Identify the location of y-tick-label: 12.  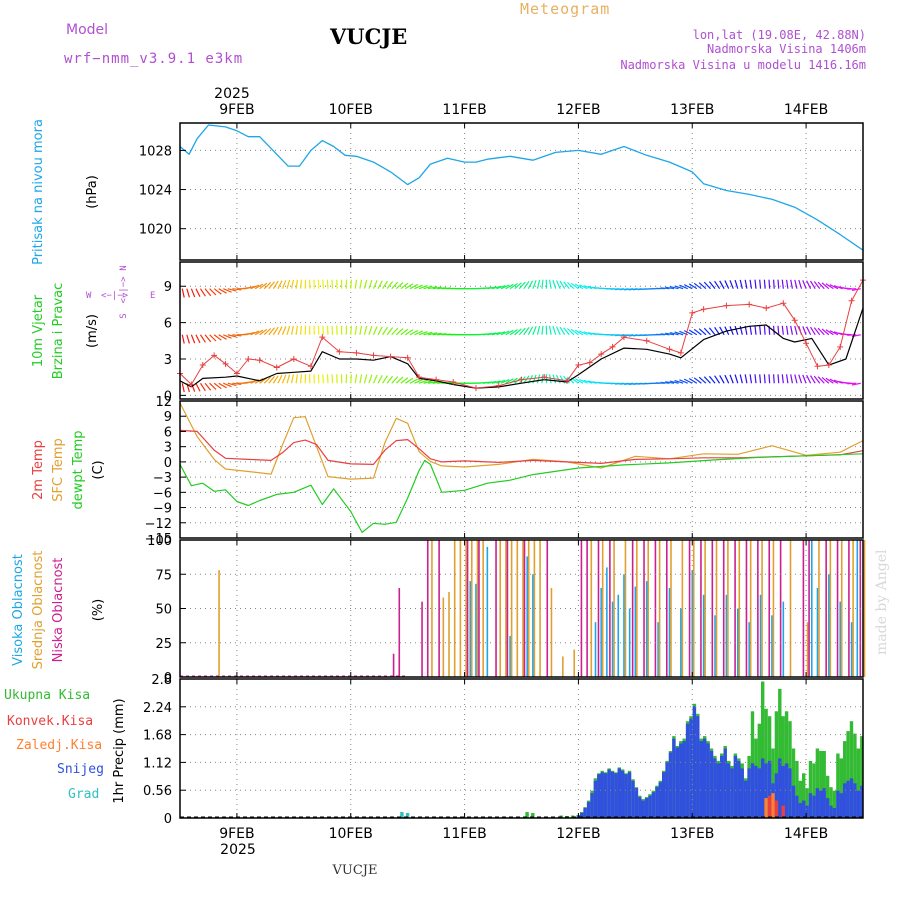
(163, 402).